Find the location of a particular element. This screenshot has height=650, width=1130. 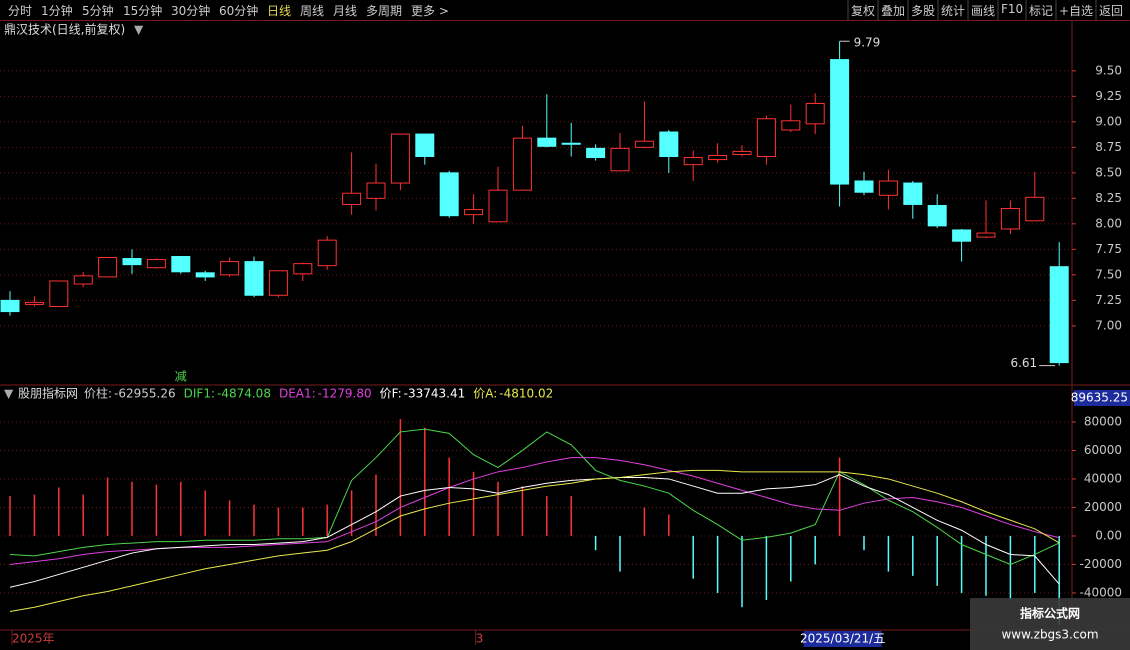

min-label: 6.61 is located at coordinates (1023, 363).